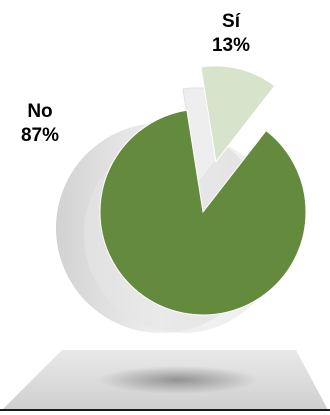 The image size is (330, 415). Describe the element at coordinates (178, 380) in the screenshot. I see `pie-shadow` at that location.